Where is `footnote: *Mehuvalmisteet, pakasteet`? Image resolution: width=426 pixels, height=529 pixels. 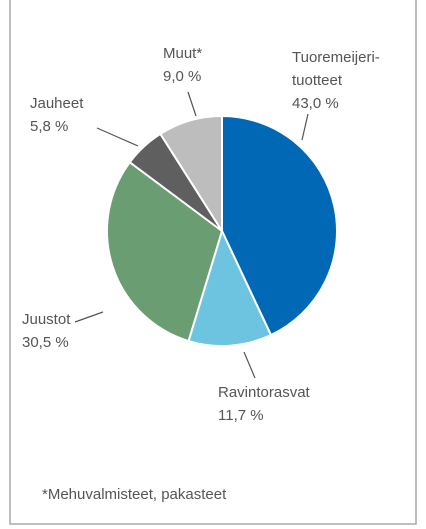 footnote: *Mehuvalmisteet, pakasteet is located at coordinates (134, 494).